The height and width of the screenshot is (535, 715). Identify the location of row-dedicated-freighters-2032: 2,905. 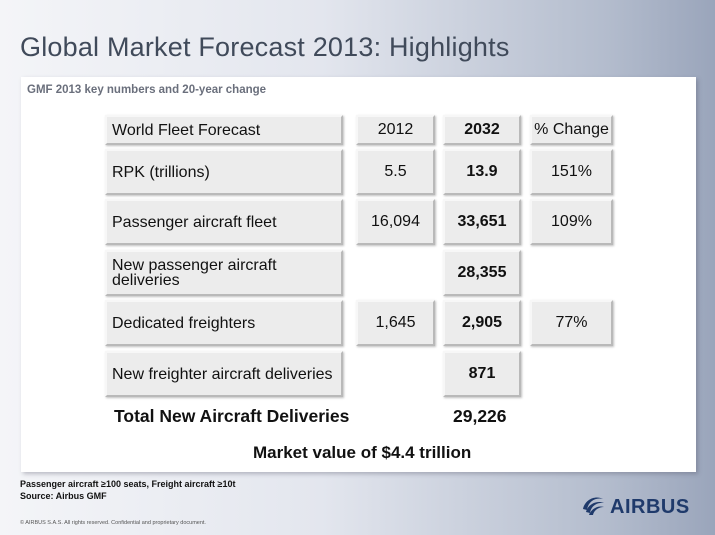
(482, 323).